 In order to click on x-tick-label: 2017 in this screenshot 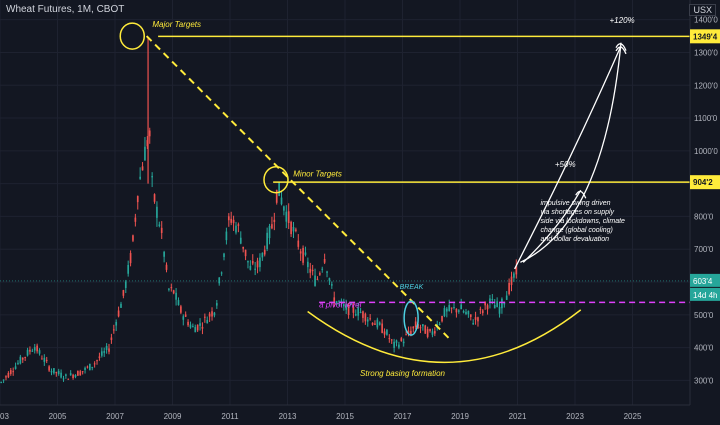, I will do `click(403, 416)`.